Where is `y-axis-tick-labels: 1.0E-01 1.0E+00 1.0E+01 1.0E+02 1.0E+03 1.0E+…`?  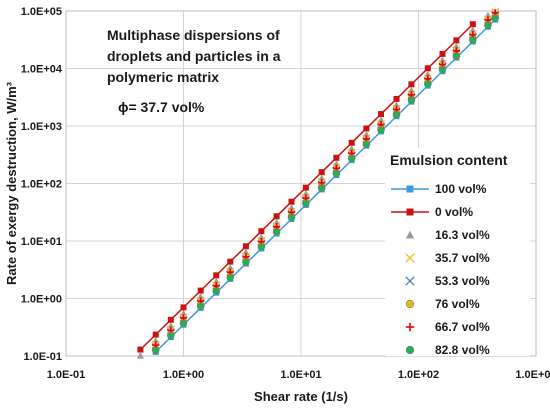
y-axis-tick-labels: 1.0E-01 1.0E+00 1.0E+01 1.0E+02 1.0E+03 1.0E+… is located at coordinates (42, 184).